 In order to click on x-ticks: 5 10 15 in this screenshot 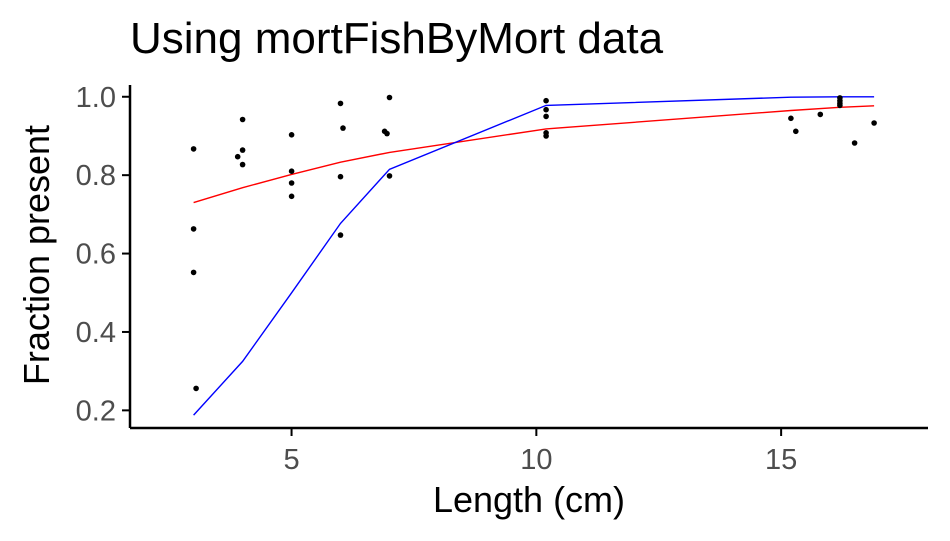, I will do `click(540, 452)`.